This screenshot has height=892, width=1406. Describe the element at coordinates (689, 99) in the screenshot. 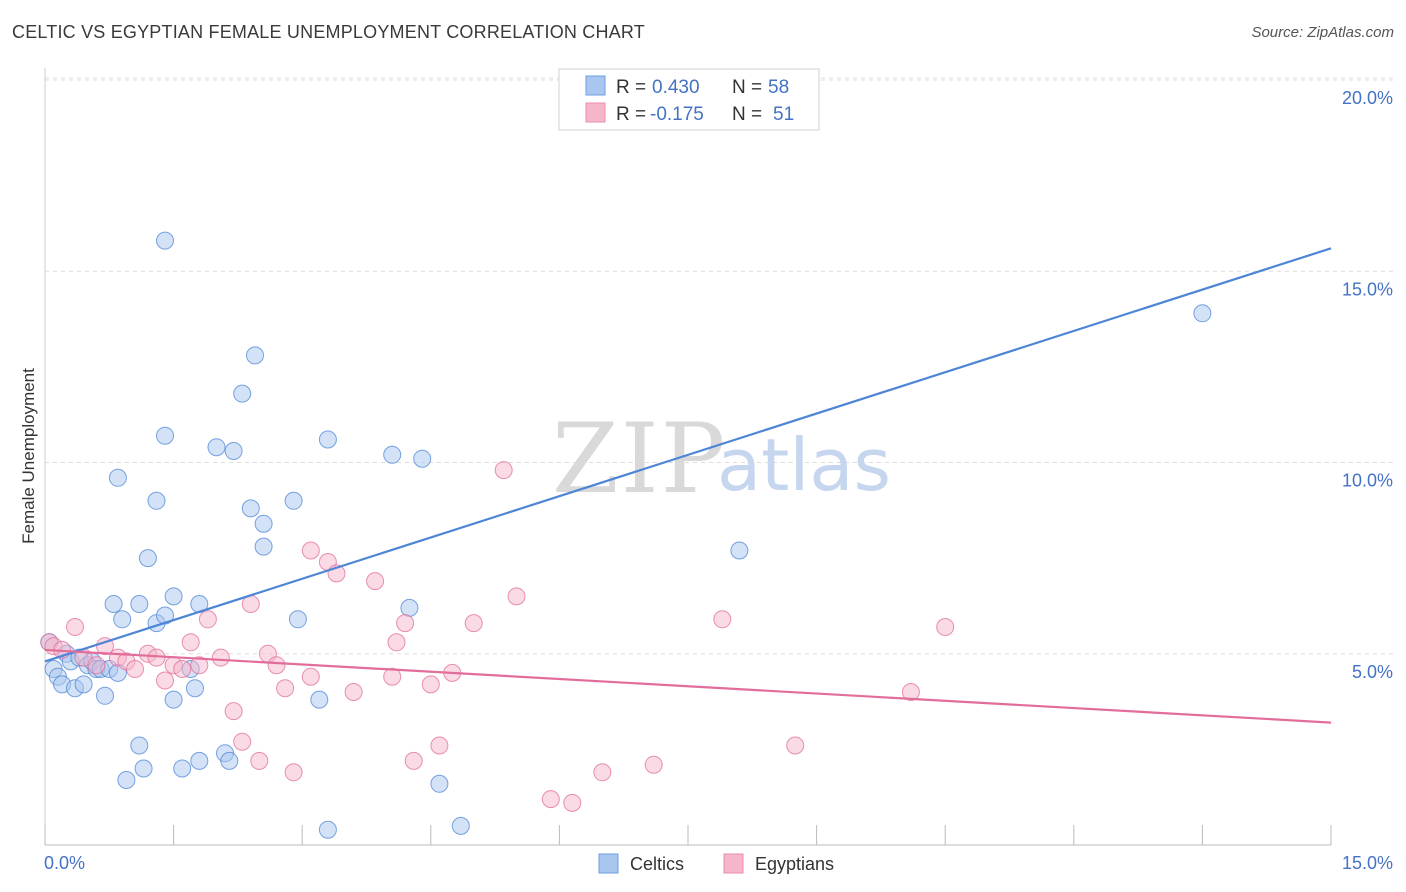

I see `legend-box: R = 0.430 N = 58 R = -0.175 N = 51` at that location.